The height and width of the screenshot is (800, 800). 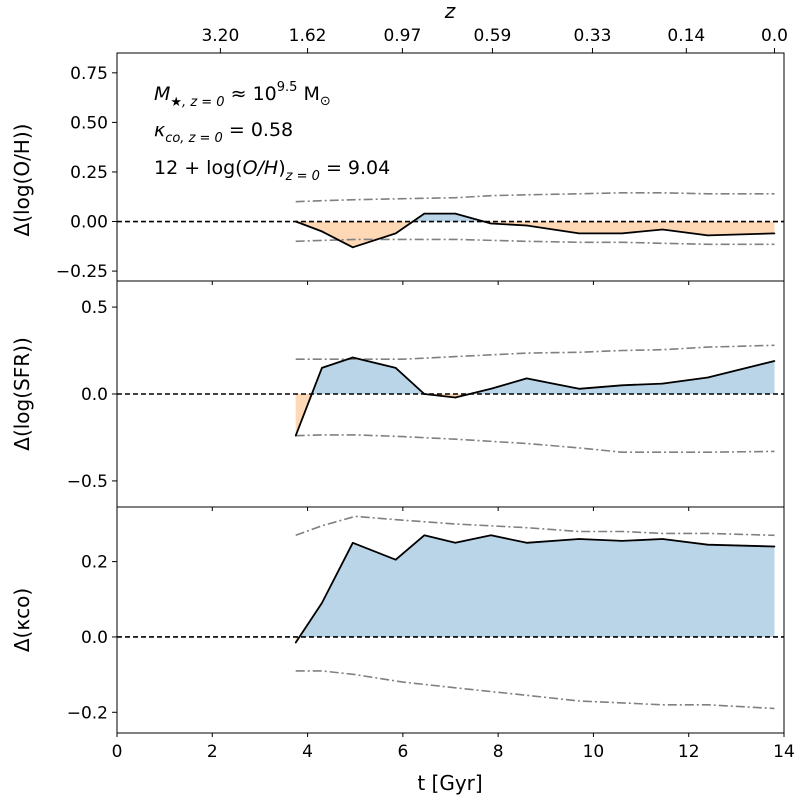 What do you see at coordinates (82, 272) in the screenshot?
I see `y-tick-label: −0.25` at bounding box center [82, 272].